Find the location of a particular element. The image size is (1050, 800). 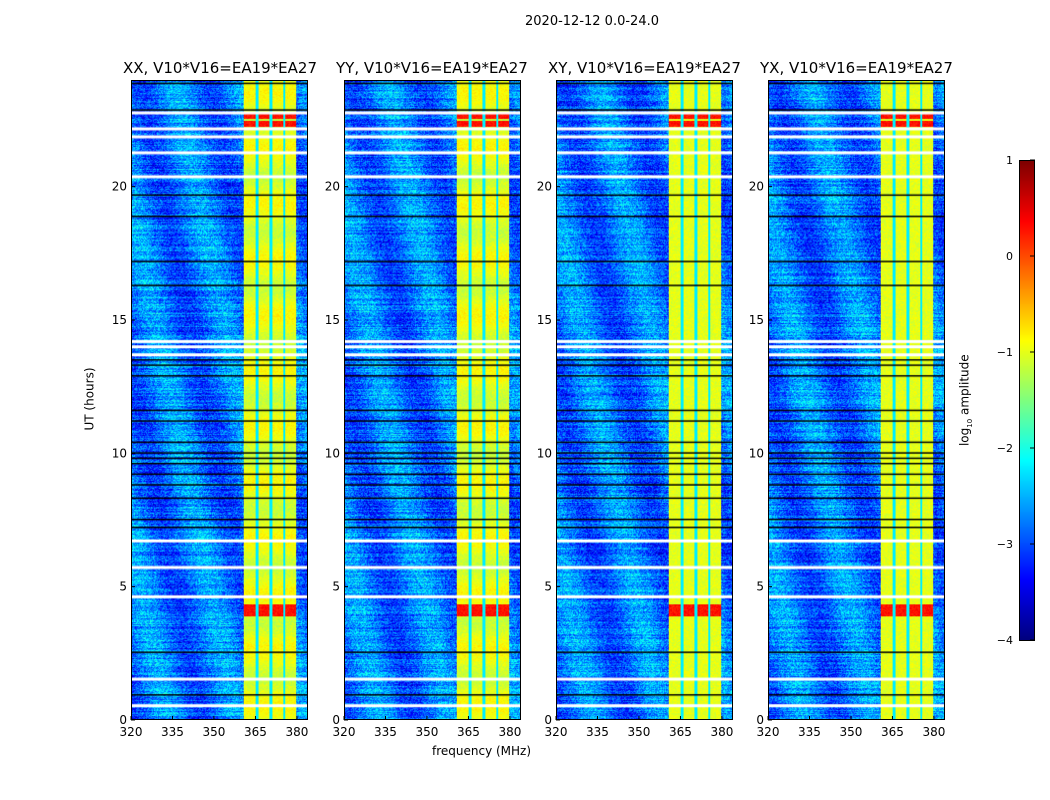

colorbar-tick-label: 0 is located at coordinates (1009, 256).